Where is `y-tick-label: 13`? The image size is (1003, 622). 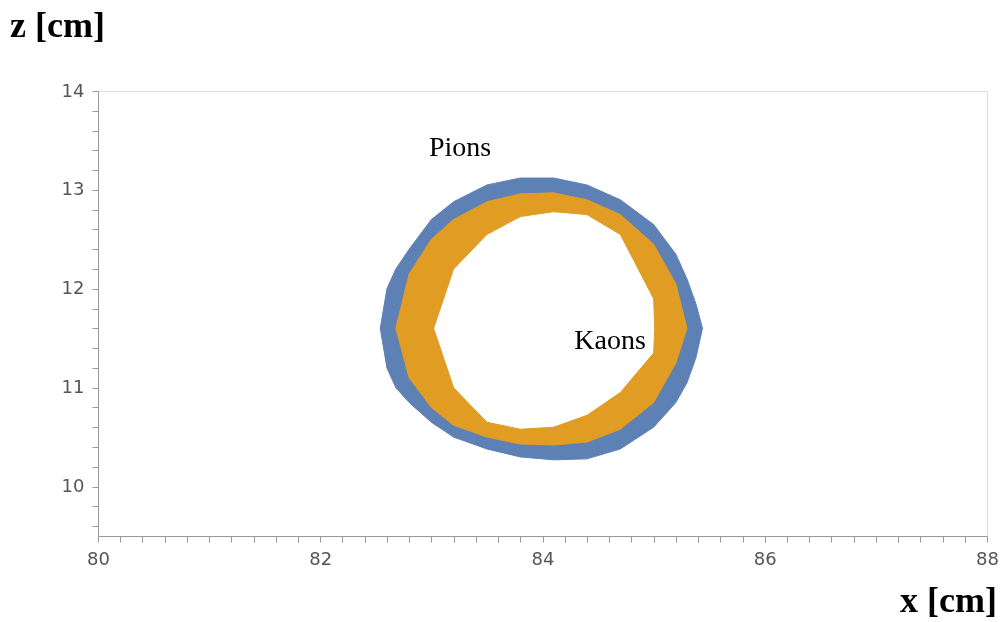
y-tick-label: 13 is located at coordinates (73, 189).